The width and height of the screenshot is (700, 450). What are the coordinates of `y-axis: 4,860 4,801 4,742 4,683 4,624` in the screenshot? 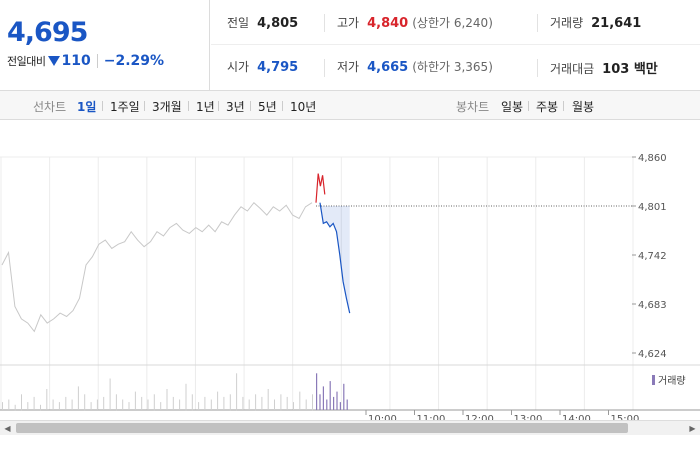 It's located at (649, 256).